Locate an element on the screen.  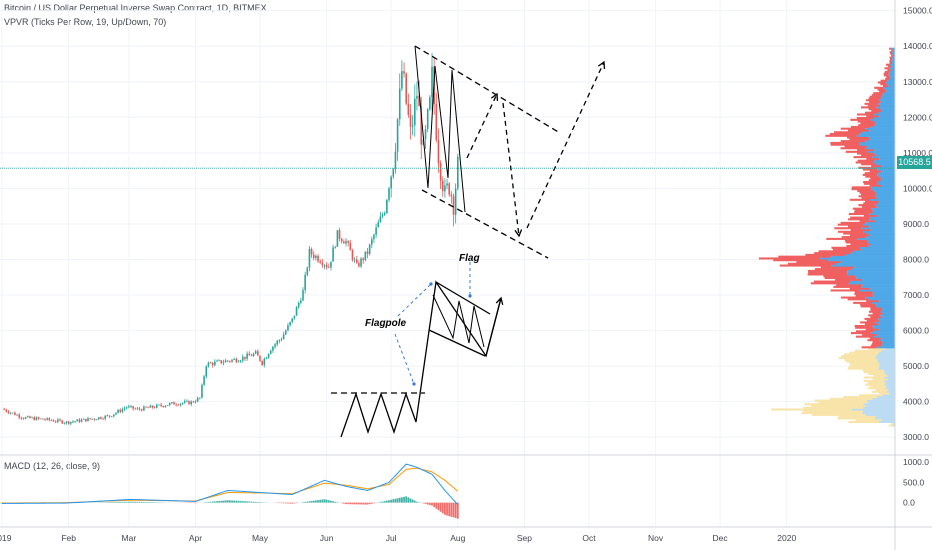
price-tick-label: 6000.0 is located at coordinates (916, 331).